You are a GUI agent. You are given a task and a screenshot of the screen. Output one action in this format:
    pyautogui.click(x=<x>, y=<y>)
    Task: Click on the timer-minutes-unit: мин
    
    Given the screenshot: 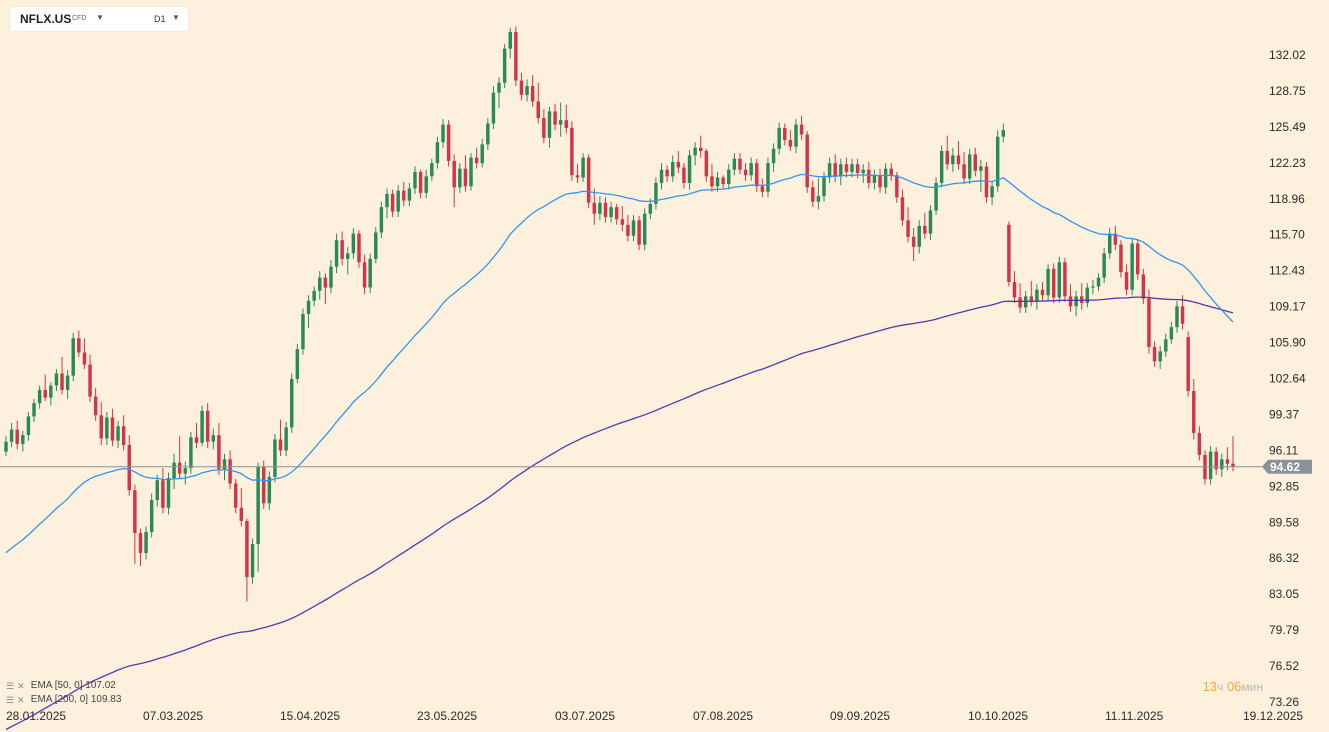 What is the action you would take?
    pyautogui.click(x=1252, y=687)
    